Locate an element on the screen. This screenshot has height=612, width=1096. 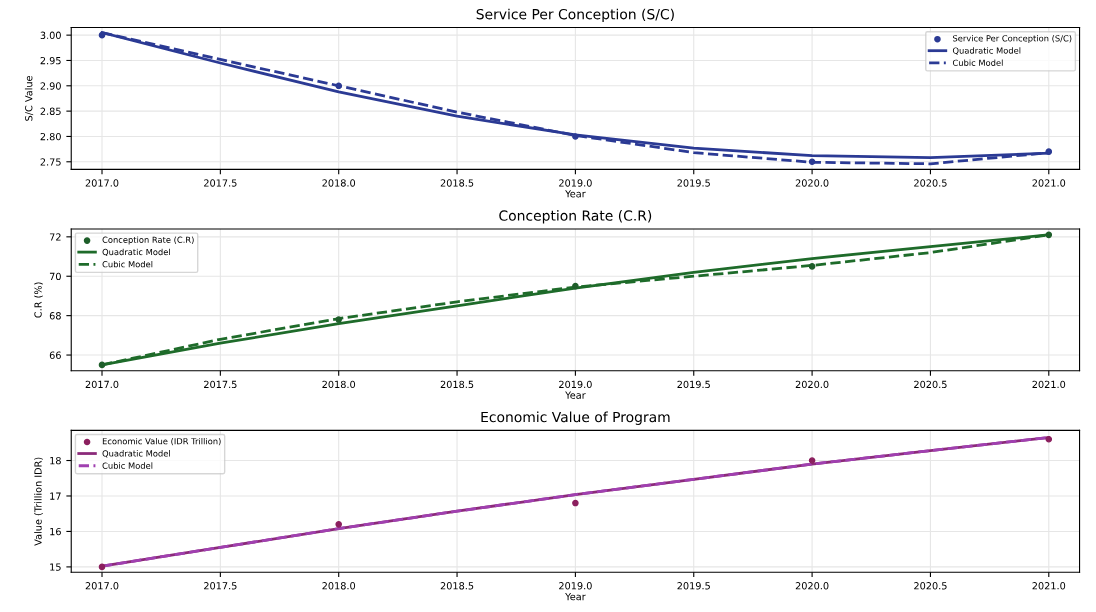
y-tick-label: 2.75 is located at coordinates (50, 162).